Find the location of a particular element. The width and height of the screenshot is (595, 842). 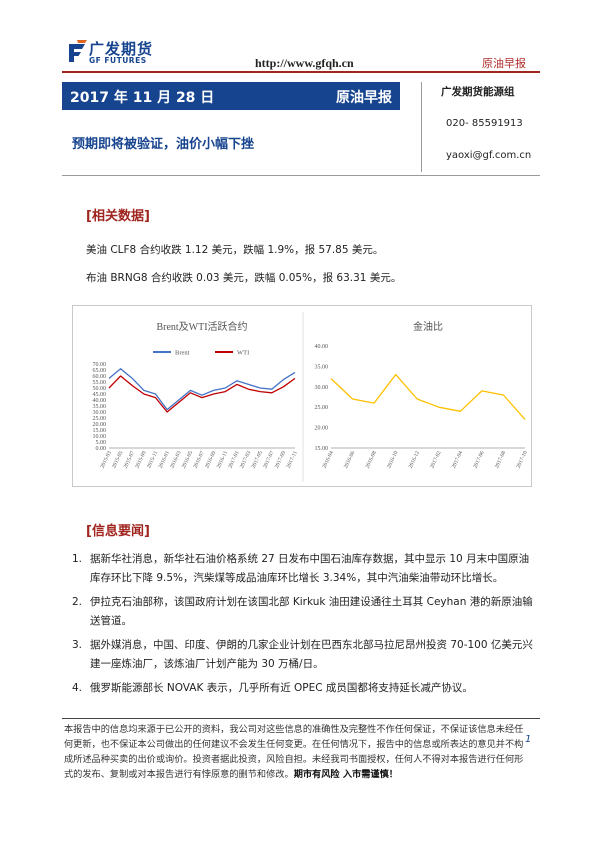

x-tick-label: 2017-11 is located at coordinates (292, 459).